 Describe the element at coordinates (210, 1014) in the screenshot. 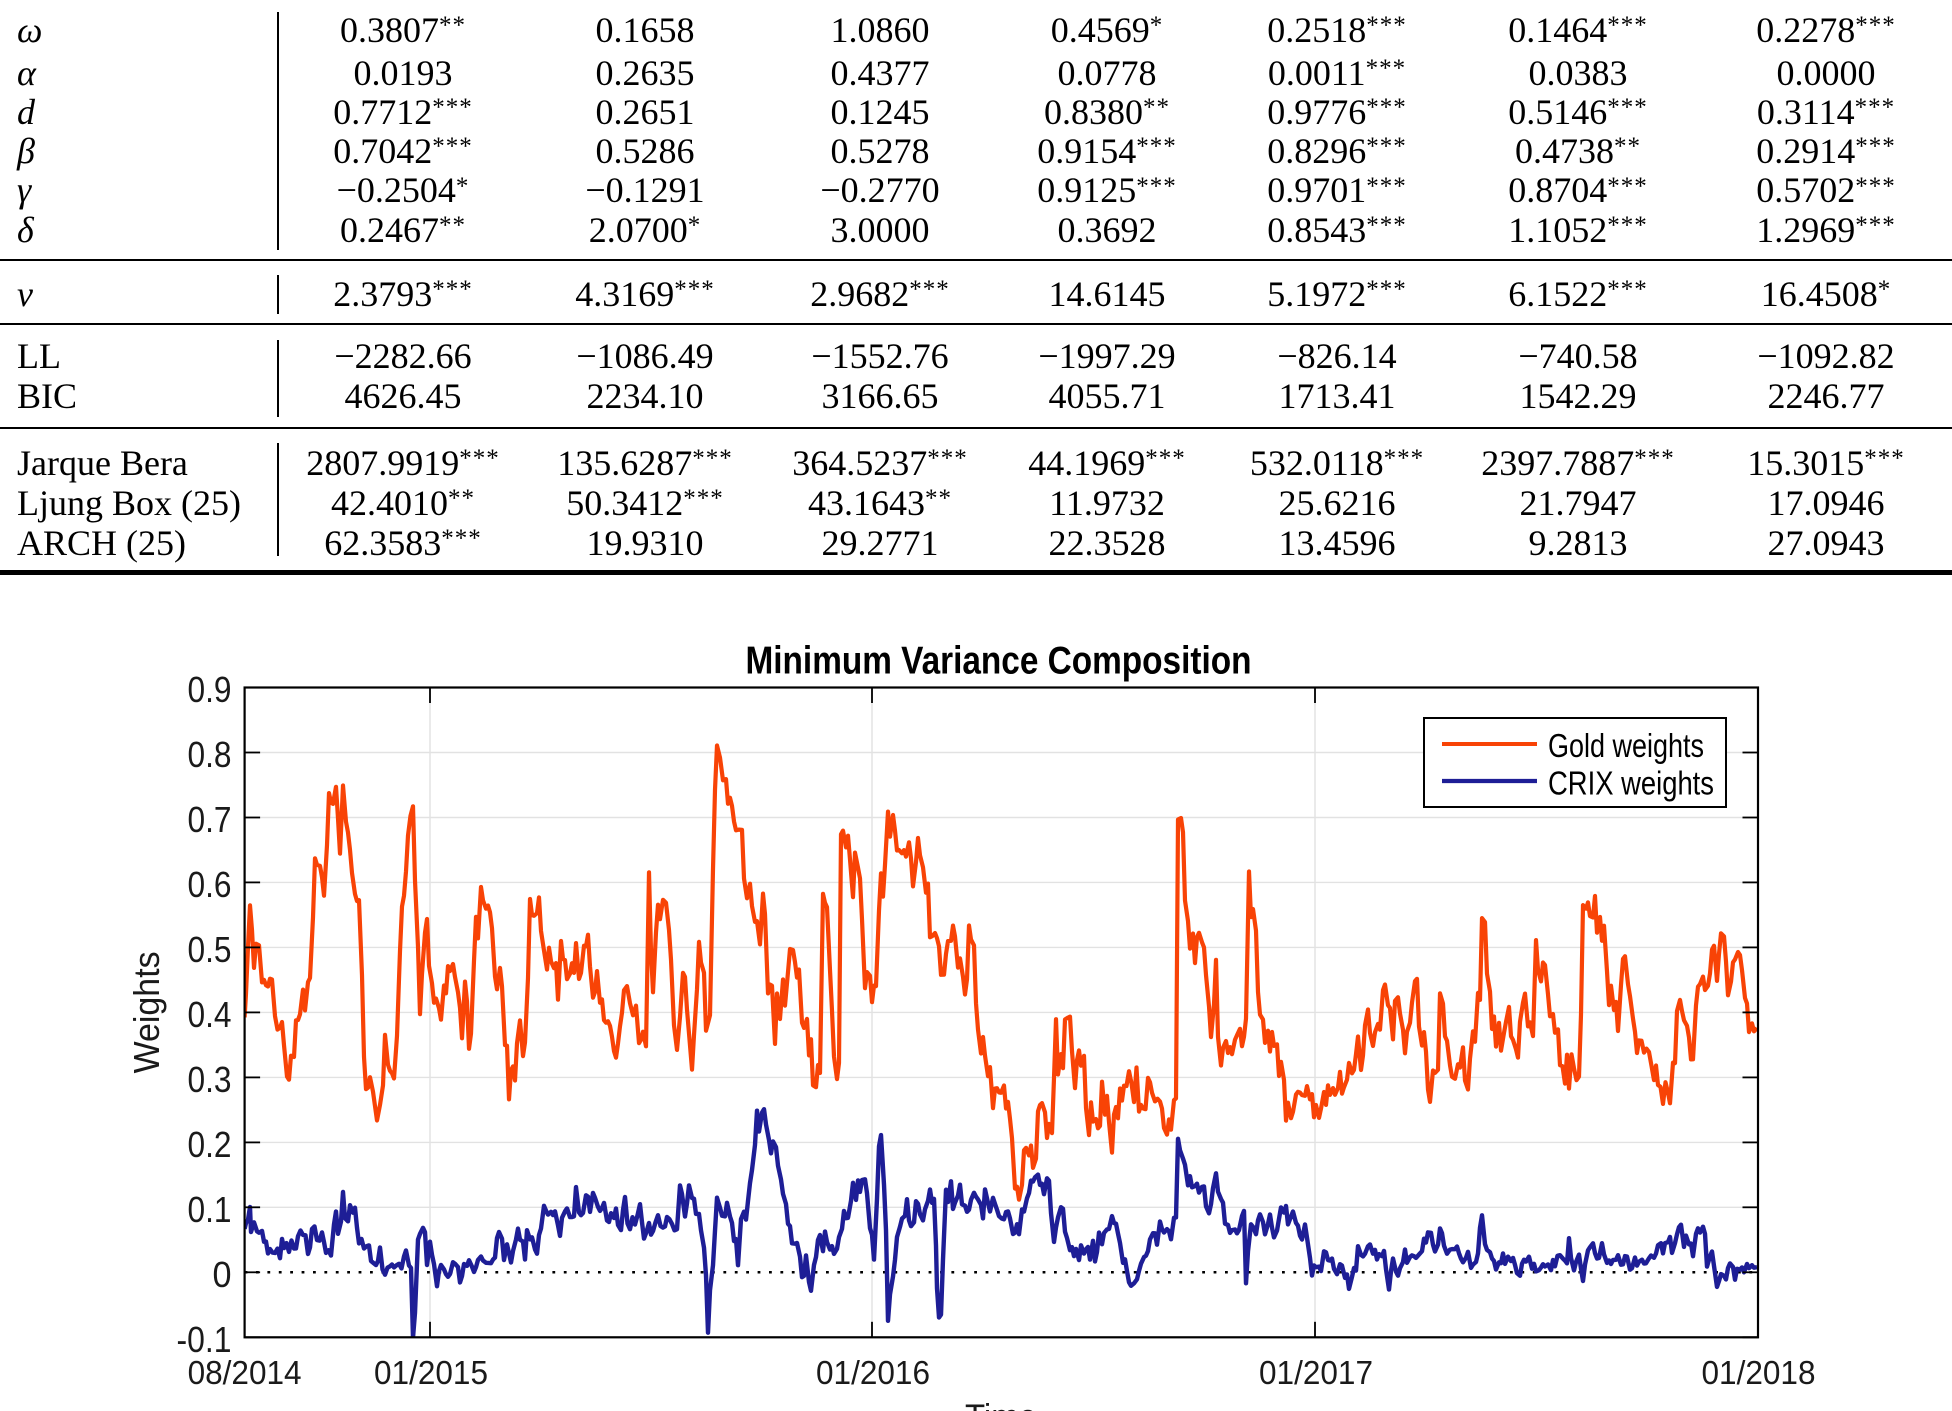

I see `svg-text: 0.4` at that location.